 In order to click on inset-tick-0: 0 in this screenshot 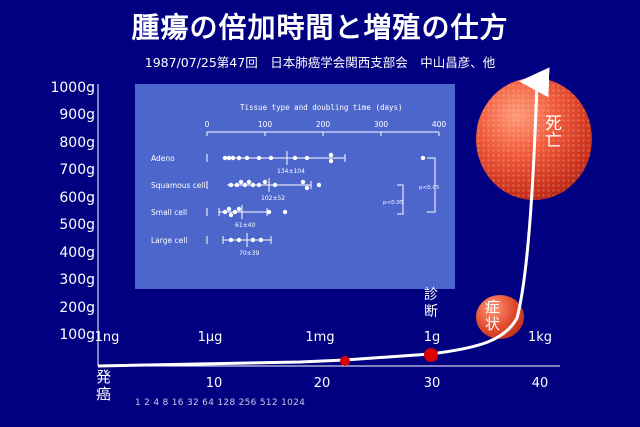, I will do `click(207, 124)`.